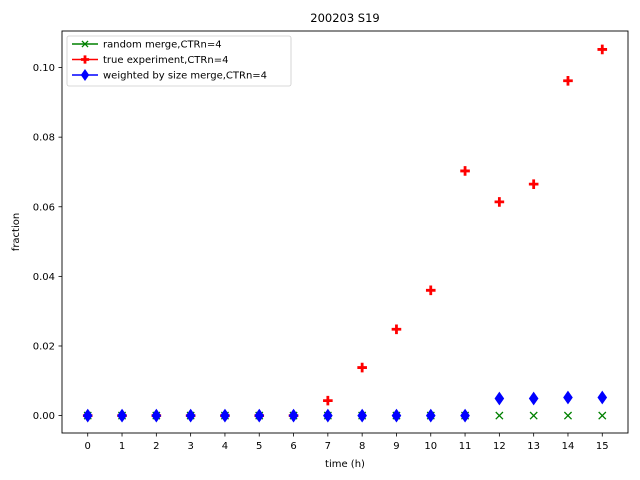 The height and width of the screenshot is (480, 640). Describe the element at coordinates (156, 446) in the screenshot. I see `x-tick-label: 2` at that location.